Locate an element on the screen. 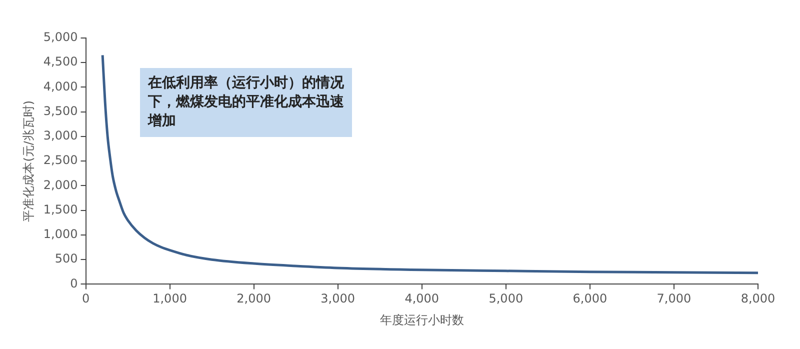 The width and height of the screenshot is (800, 349). y-tick-label: 5,000 is located at coordinates (60, 37).